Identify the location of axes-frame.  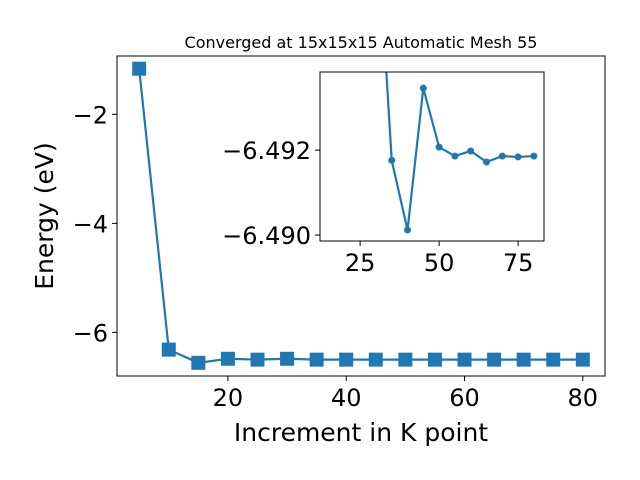
(432, 156).